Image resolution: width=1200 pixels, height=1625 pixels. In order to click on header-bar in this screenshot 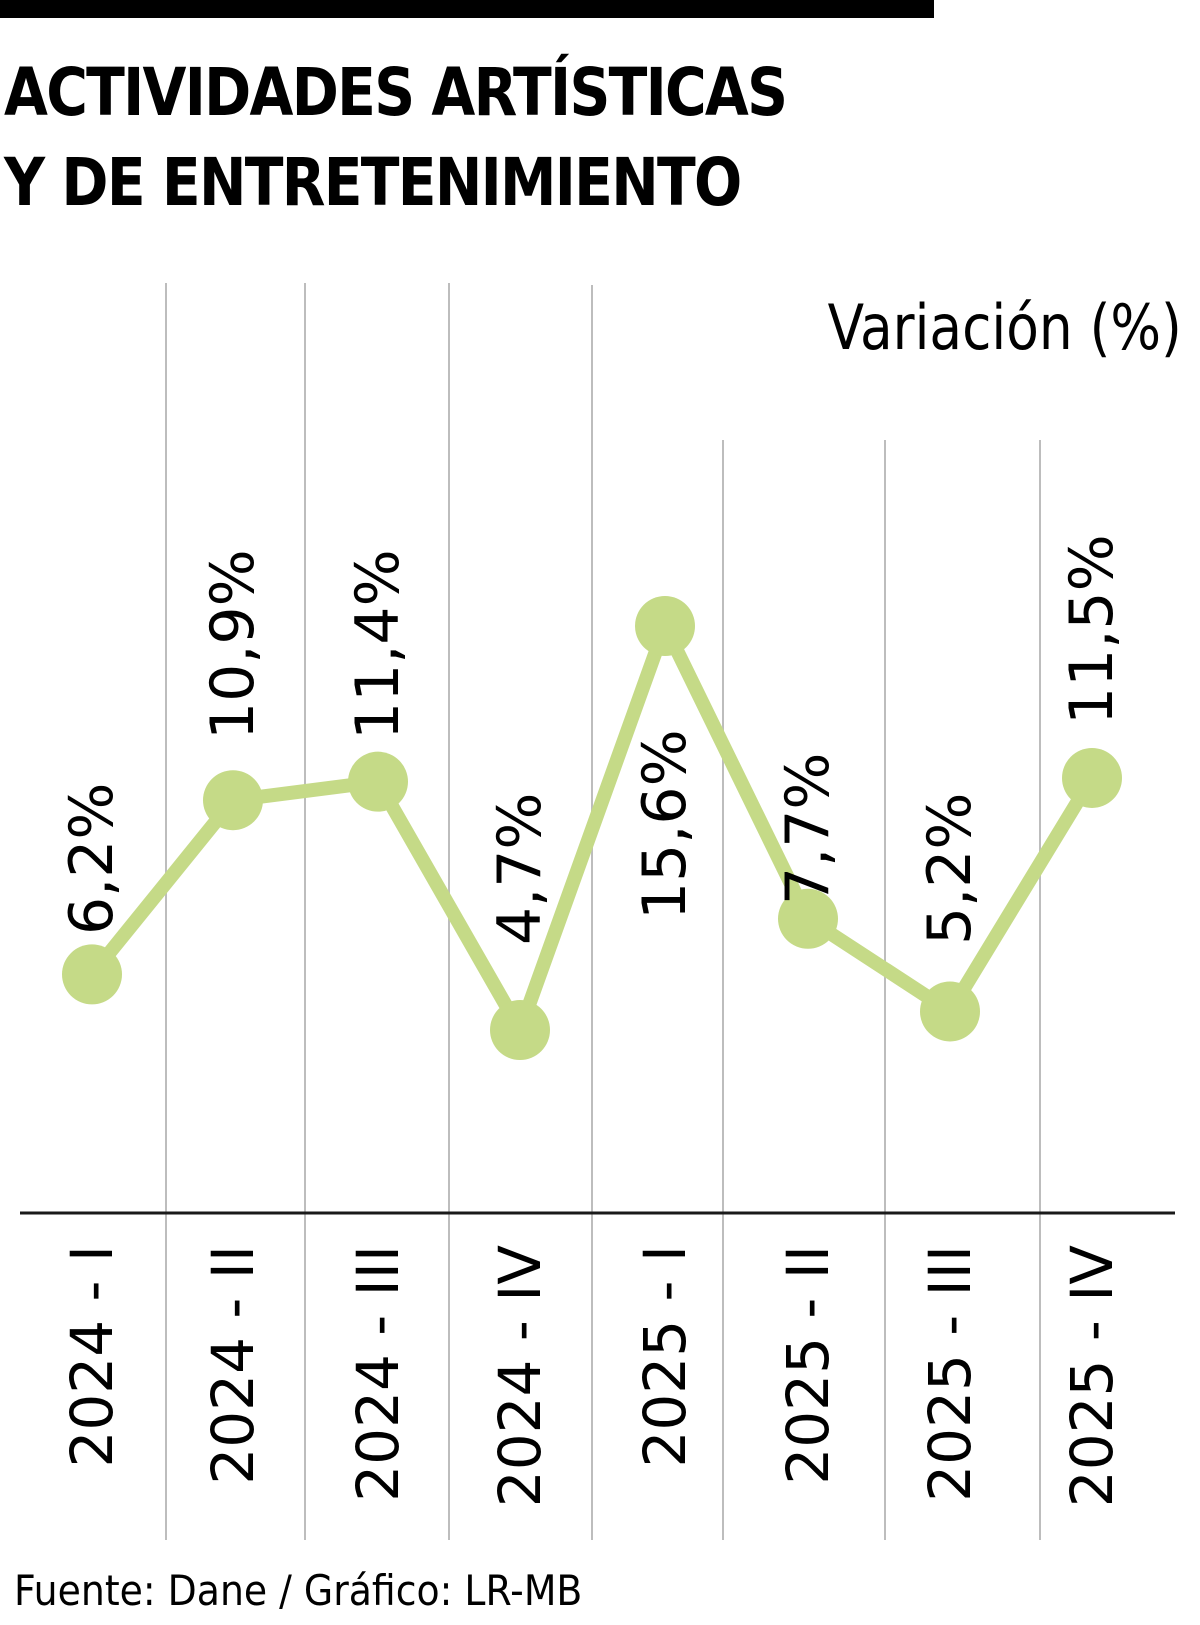, I will do `click(467, 9)`.